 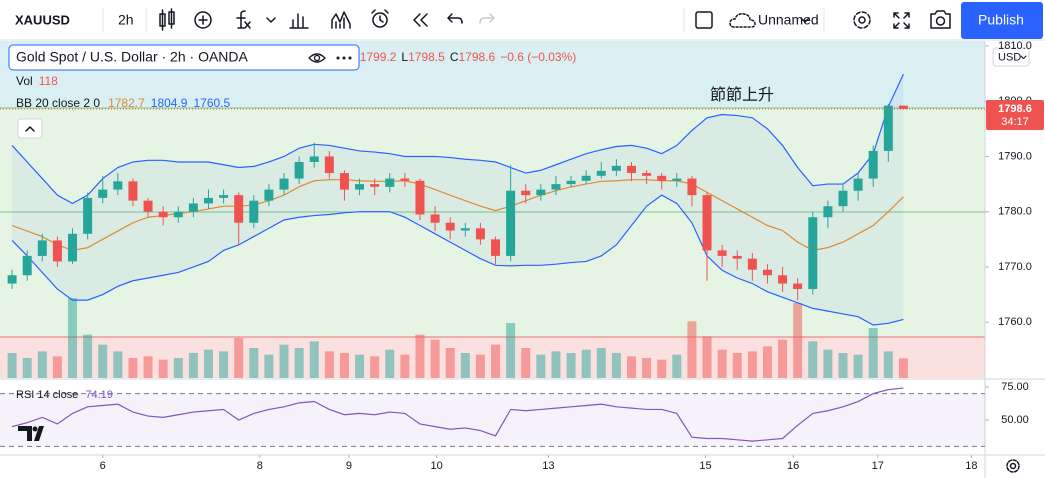 What do you see at coordinates (169, 103) in the screenshot?
I see `bb-value: 1804.9` at bounding box center [169, 103].